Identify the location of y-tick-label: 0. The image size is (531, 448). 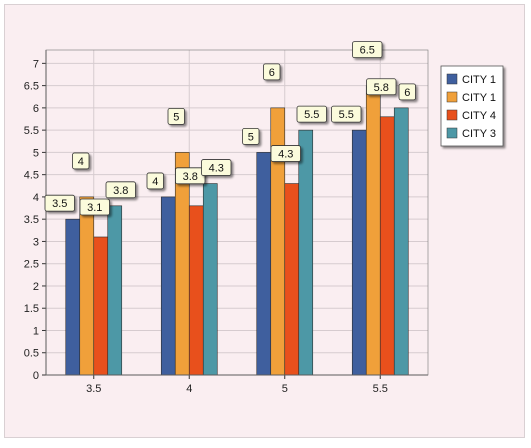
(36, 376).